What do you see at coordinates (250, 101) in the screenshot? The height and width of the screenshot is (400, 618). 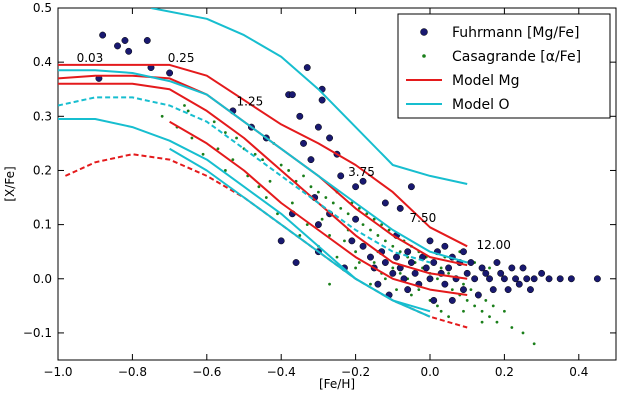 I see `time-annotation: 1.25` at bounding box center [250, 101].